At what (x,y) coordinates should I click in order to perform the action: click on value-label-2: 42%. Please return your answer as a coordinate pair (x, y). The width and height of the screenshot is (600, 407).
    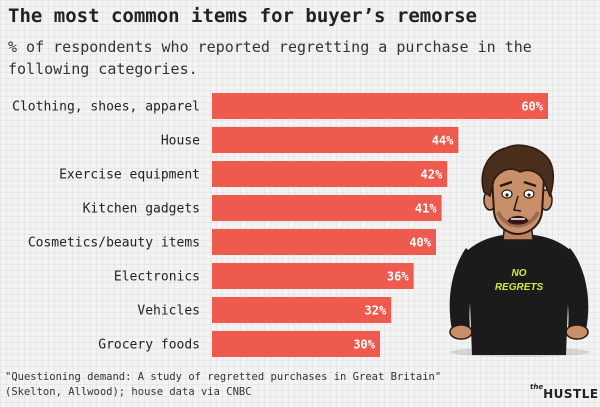
    Looking at the image, I should click on (432, 175).